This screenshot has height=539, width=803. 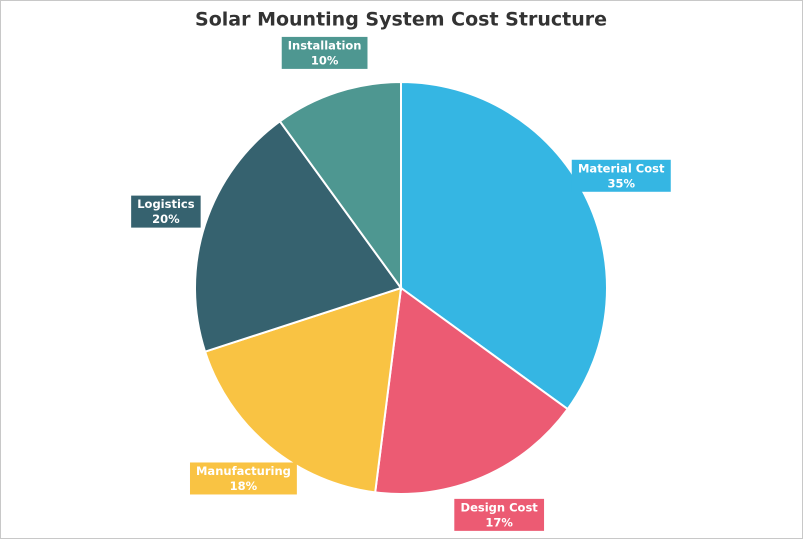 What do you see at coordinates (621, 183) in the screenshot?
I see `label-value: 35%` at bounding box center [621, 183].